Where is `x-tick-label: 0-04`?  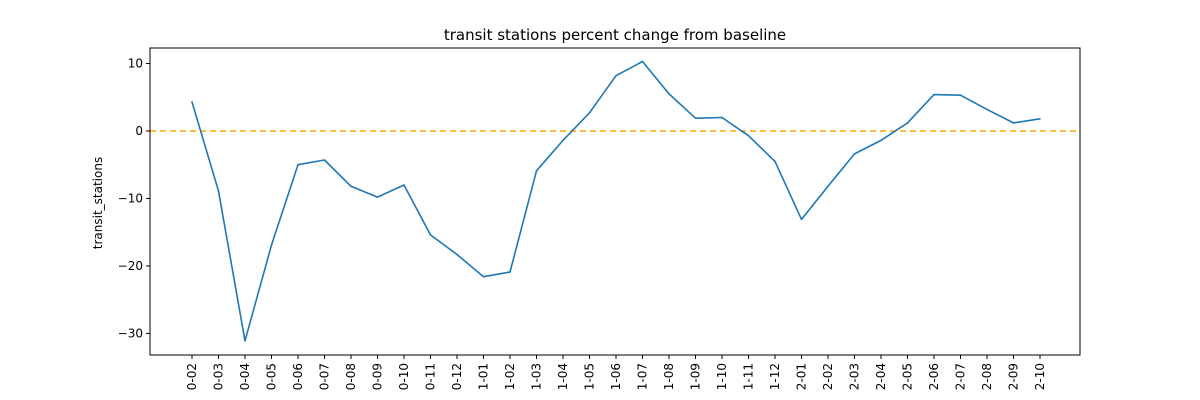
x-tick-label: 0-04 is located at coordinates (245, 376).